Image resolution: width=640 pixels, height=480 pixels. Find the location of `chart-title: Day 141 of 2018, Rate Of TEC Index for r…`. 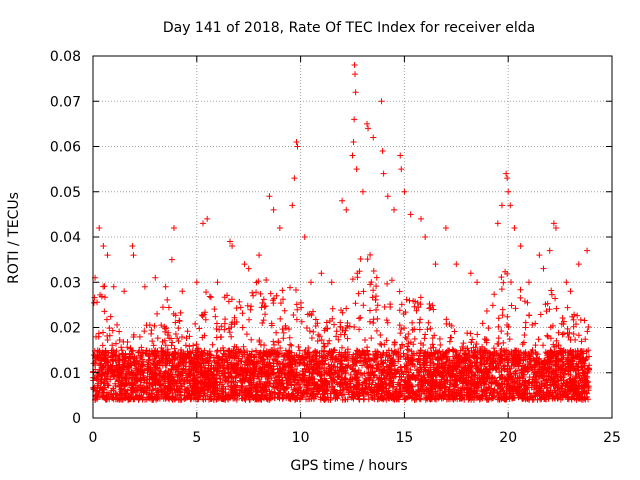

chart-title: Day 141 of 2018, Rate Of TEC Index for r… is located at coordinates (349, 28).